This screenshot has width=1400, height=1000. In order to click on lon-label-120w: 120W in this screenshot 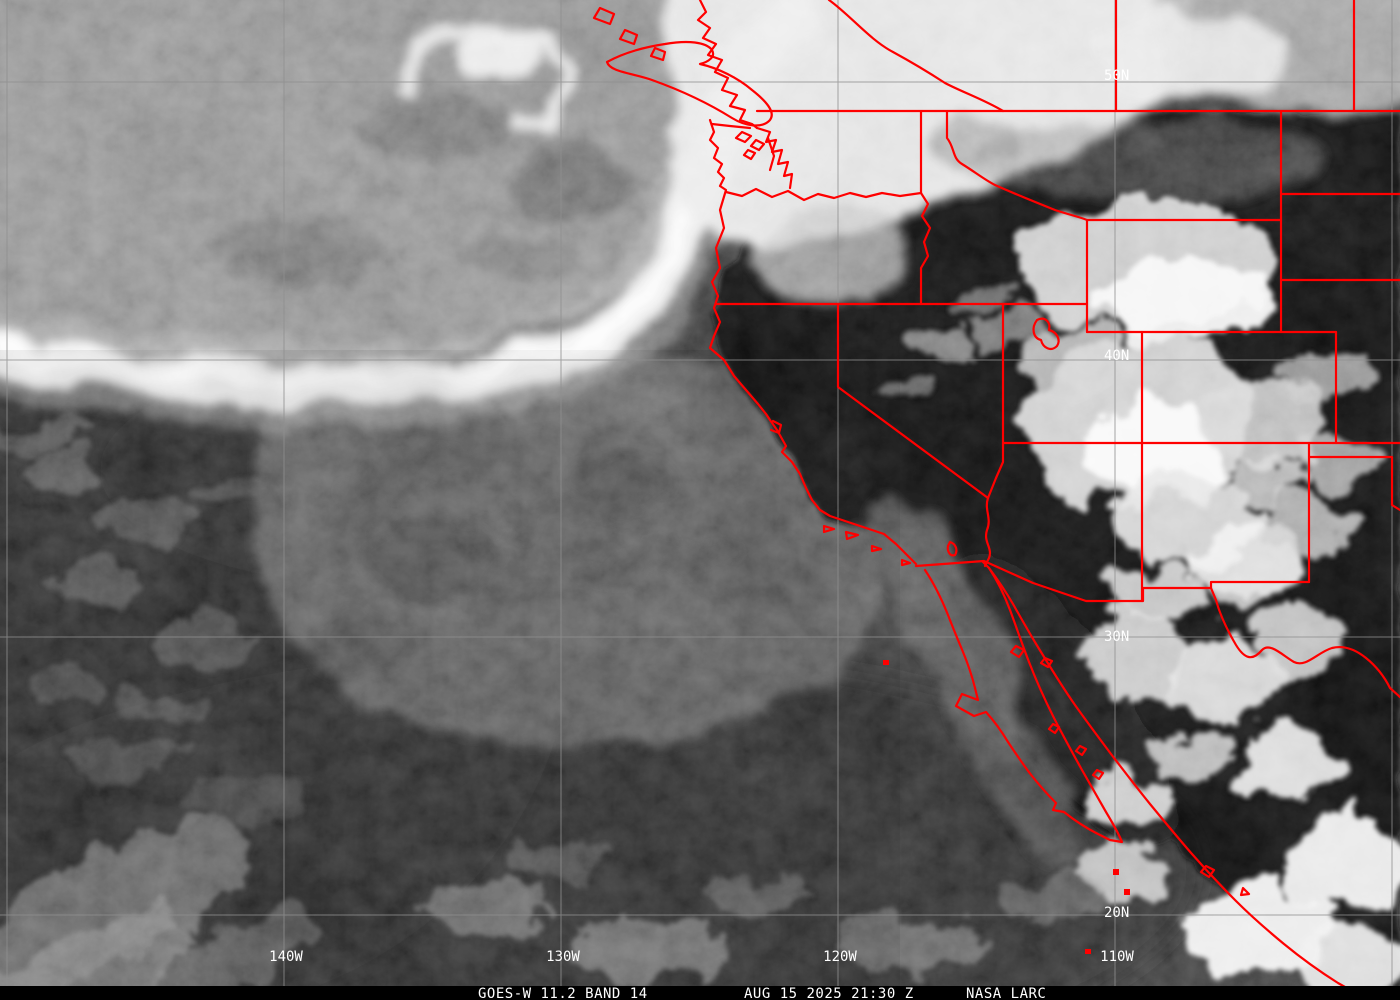, I will do `click(840, 957)`.